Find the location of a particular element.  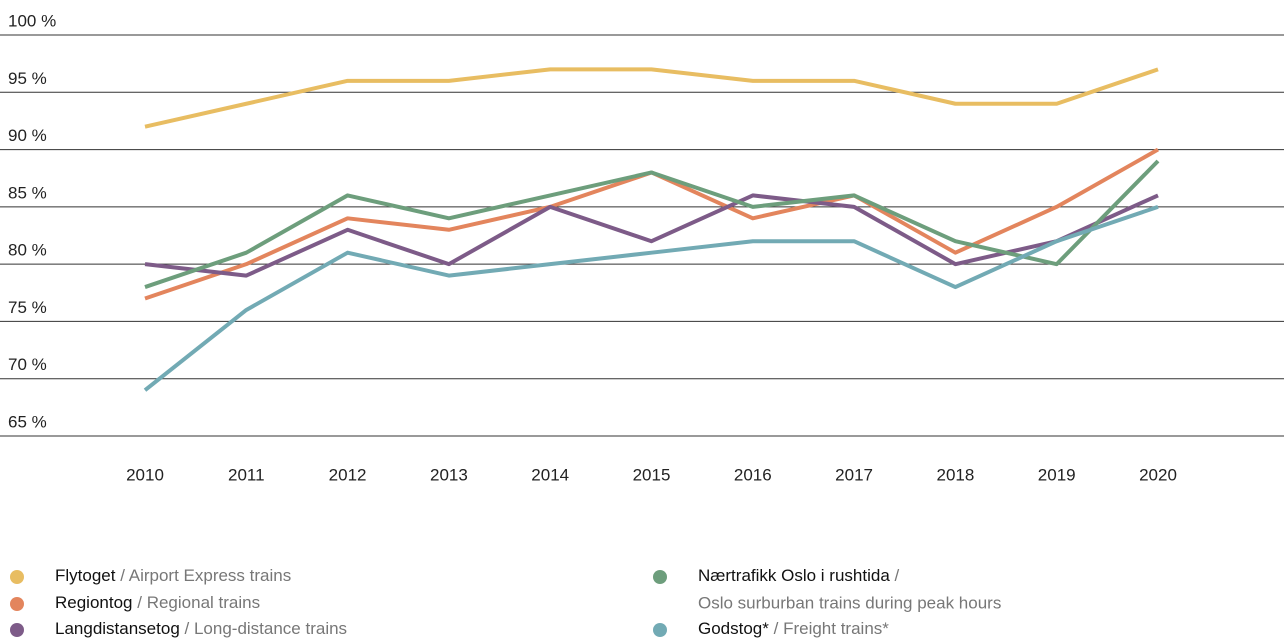

legend-description: / Freight trains* is located at coordinates (832, 628).